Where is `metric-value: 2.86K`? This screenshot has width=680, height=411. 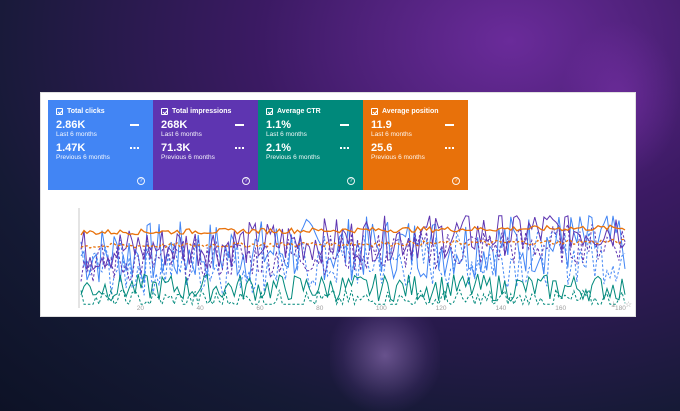
metric-value: 2.86K is located at coordinates (71, 125).